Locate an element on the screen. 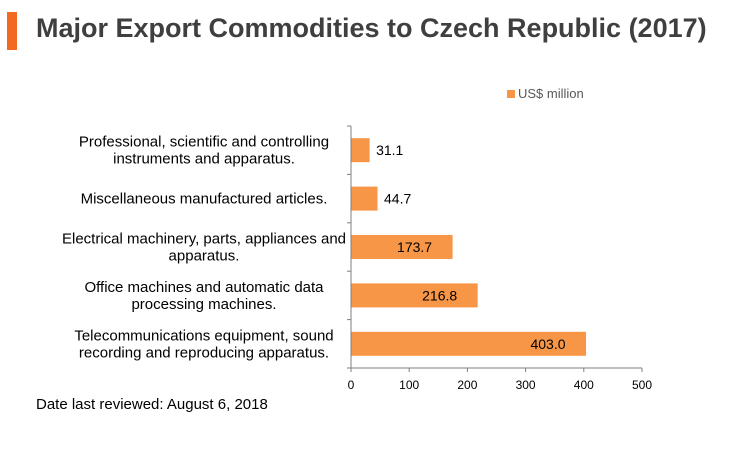 The height and width of the screenshot is (450, 753). legend-swatch is located at coordinates (511, 93).